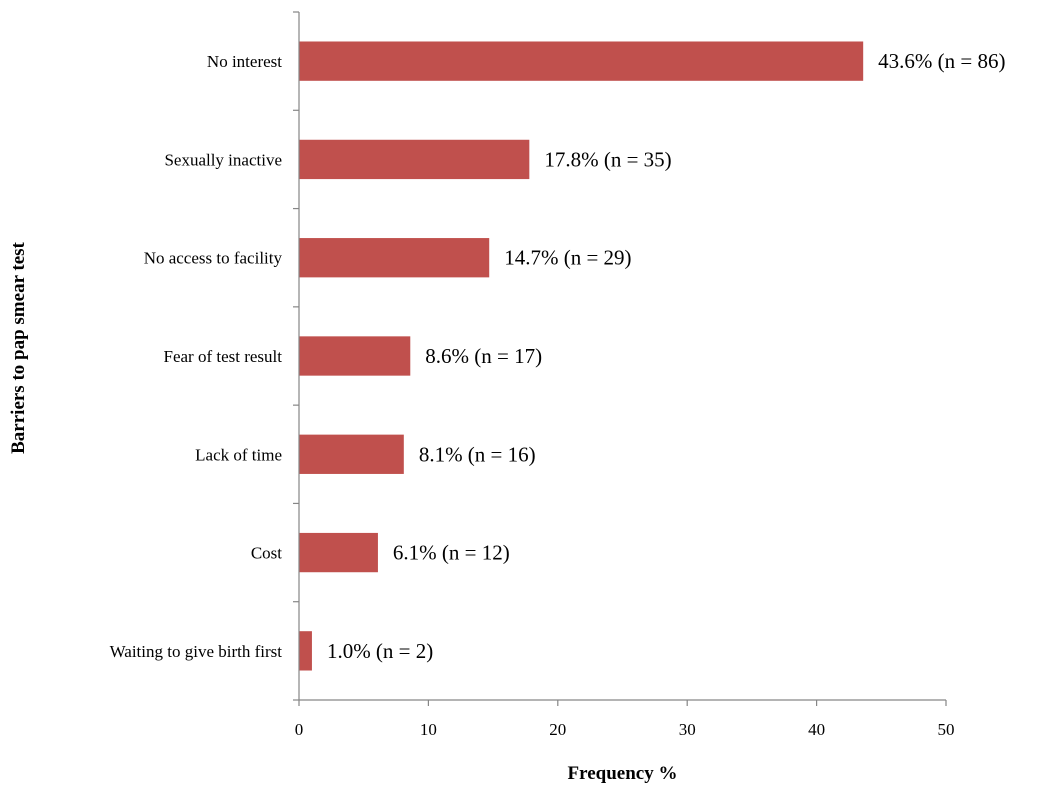 Image resolution: width=1049 pixels, height=789 pixels. What do you see at coordinates (223, 159) in the screenshot?
I see `category-label: Sexually inactive` at bounding box center [223, 159].